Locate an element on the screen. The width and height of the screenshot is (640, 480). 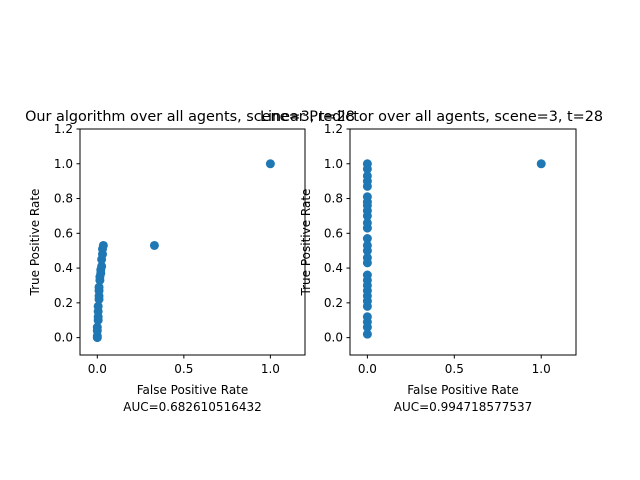
left-xtick-label: 0.0 is located at coordinates (97, 369).